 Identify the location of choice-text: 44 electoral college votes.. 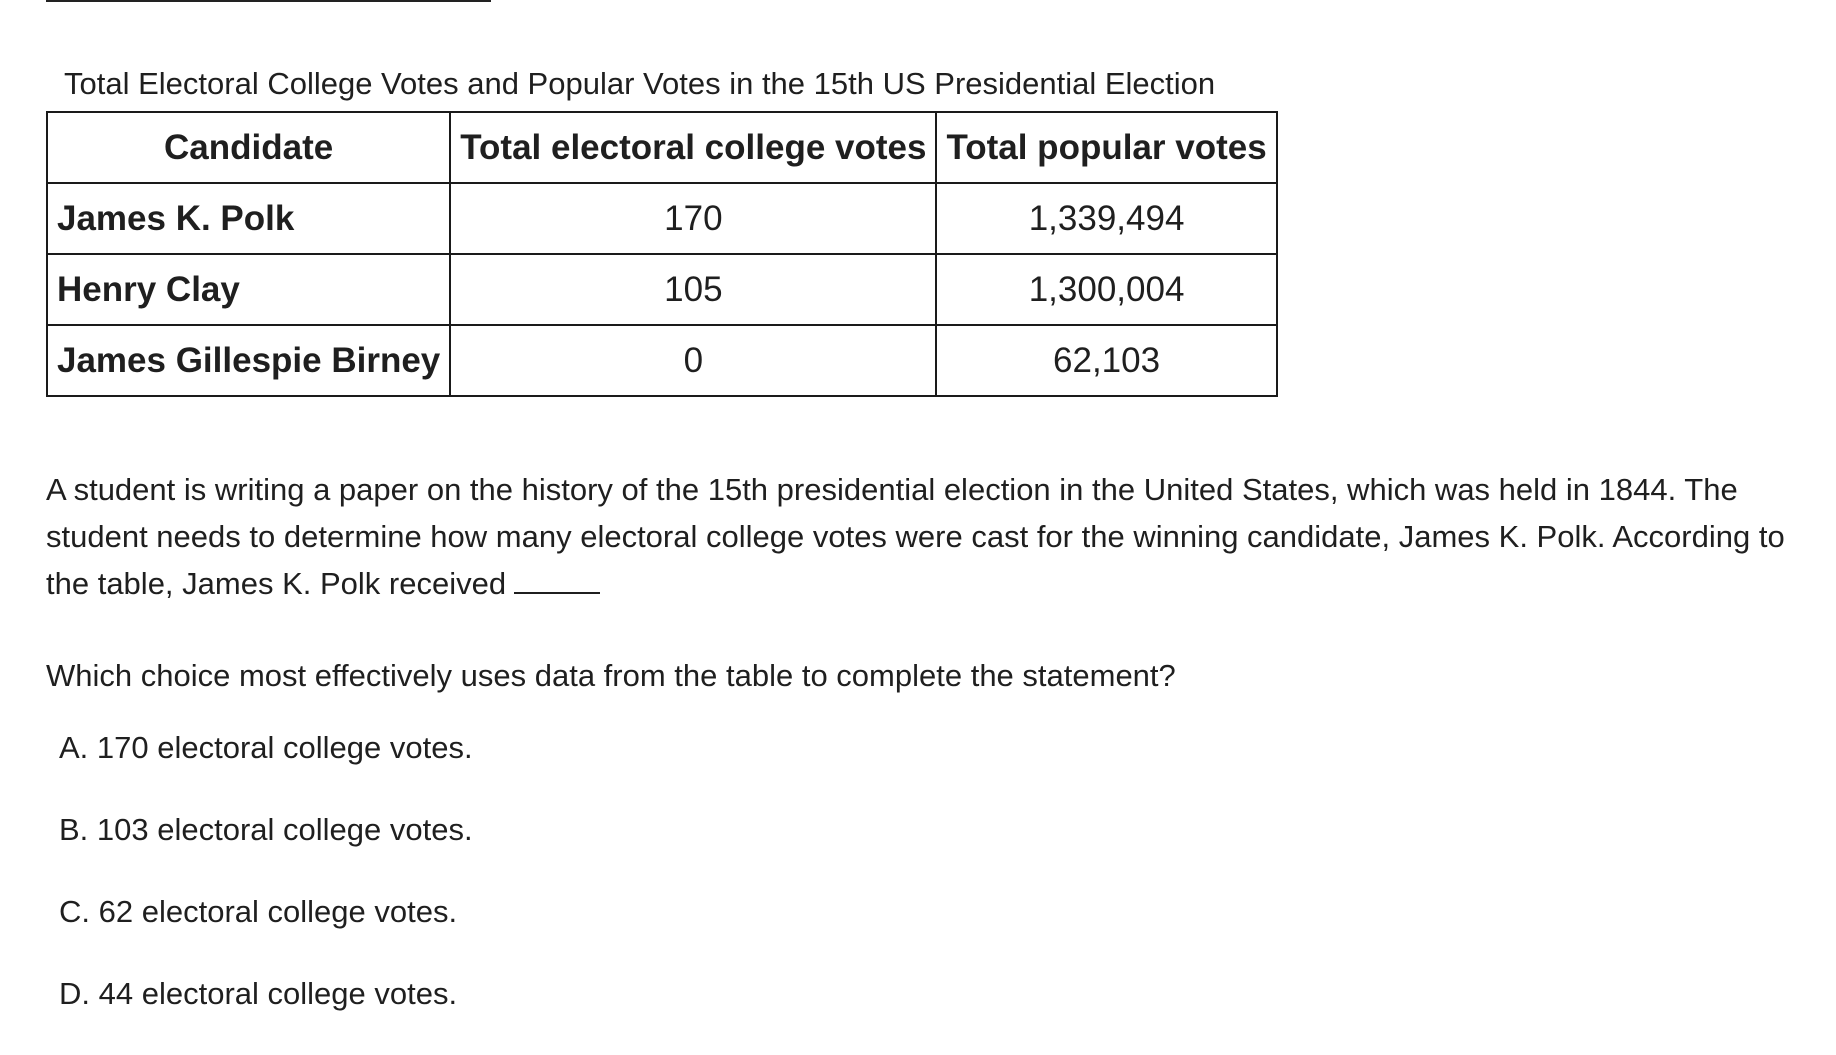
(278, 993).